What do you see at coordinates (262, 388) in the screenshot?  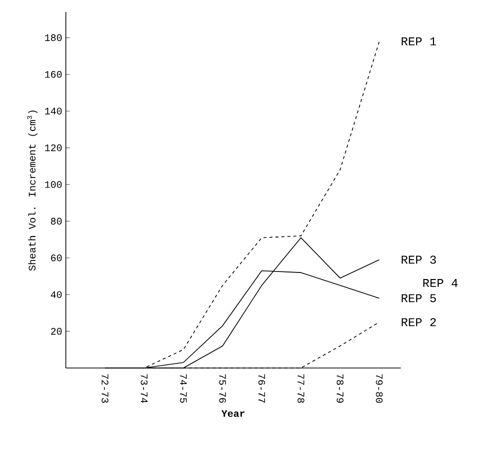 I see `x-tick-label: 76-77` at bounding box center [262, 388].